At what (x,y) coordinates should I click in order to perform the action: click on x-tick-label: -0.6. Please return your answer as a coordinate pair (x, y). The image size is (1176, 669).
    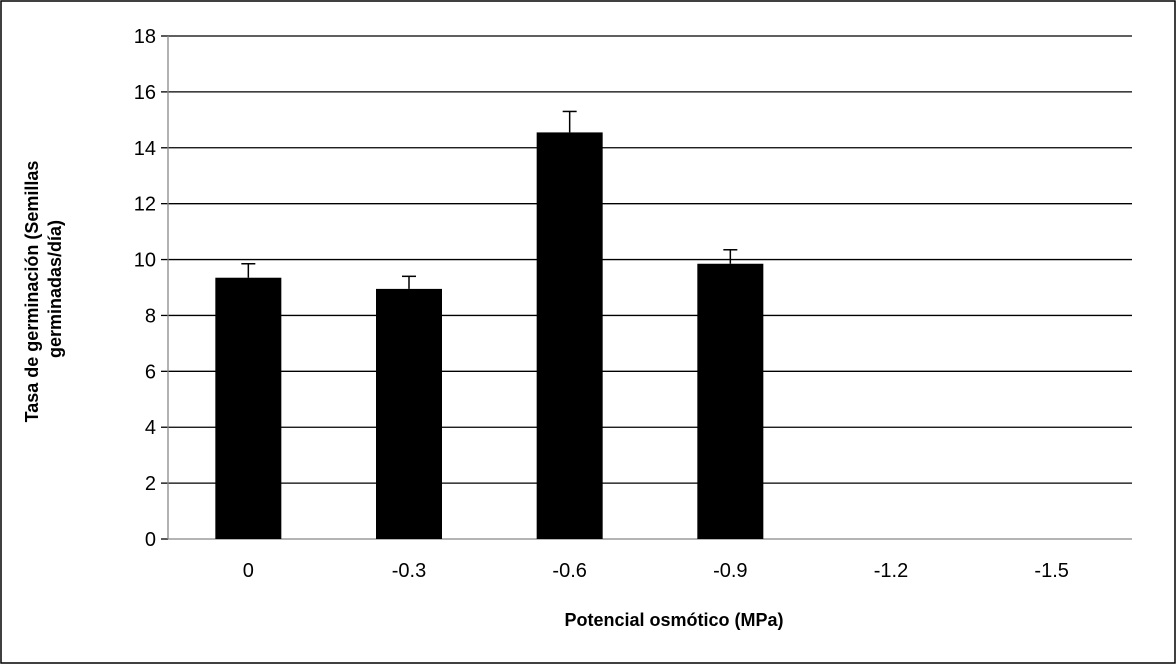
    Looking at the image, I should click on (569, 571).